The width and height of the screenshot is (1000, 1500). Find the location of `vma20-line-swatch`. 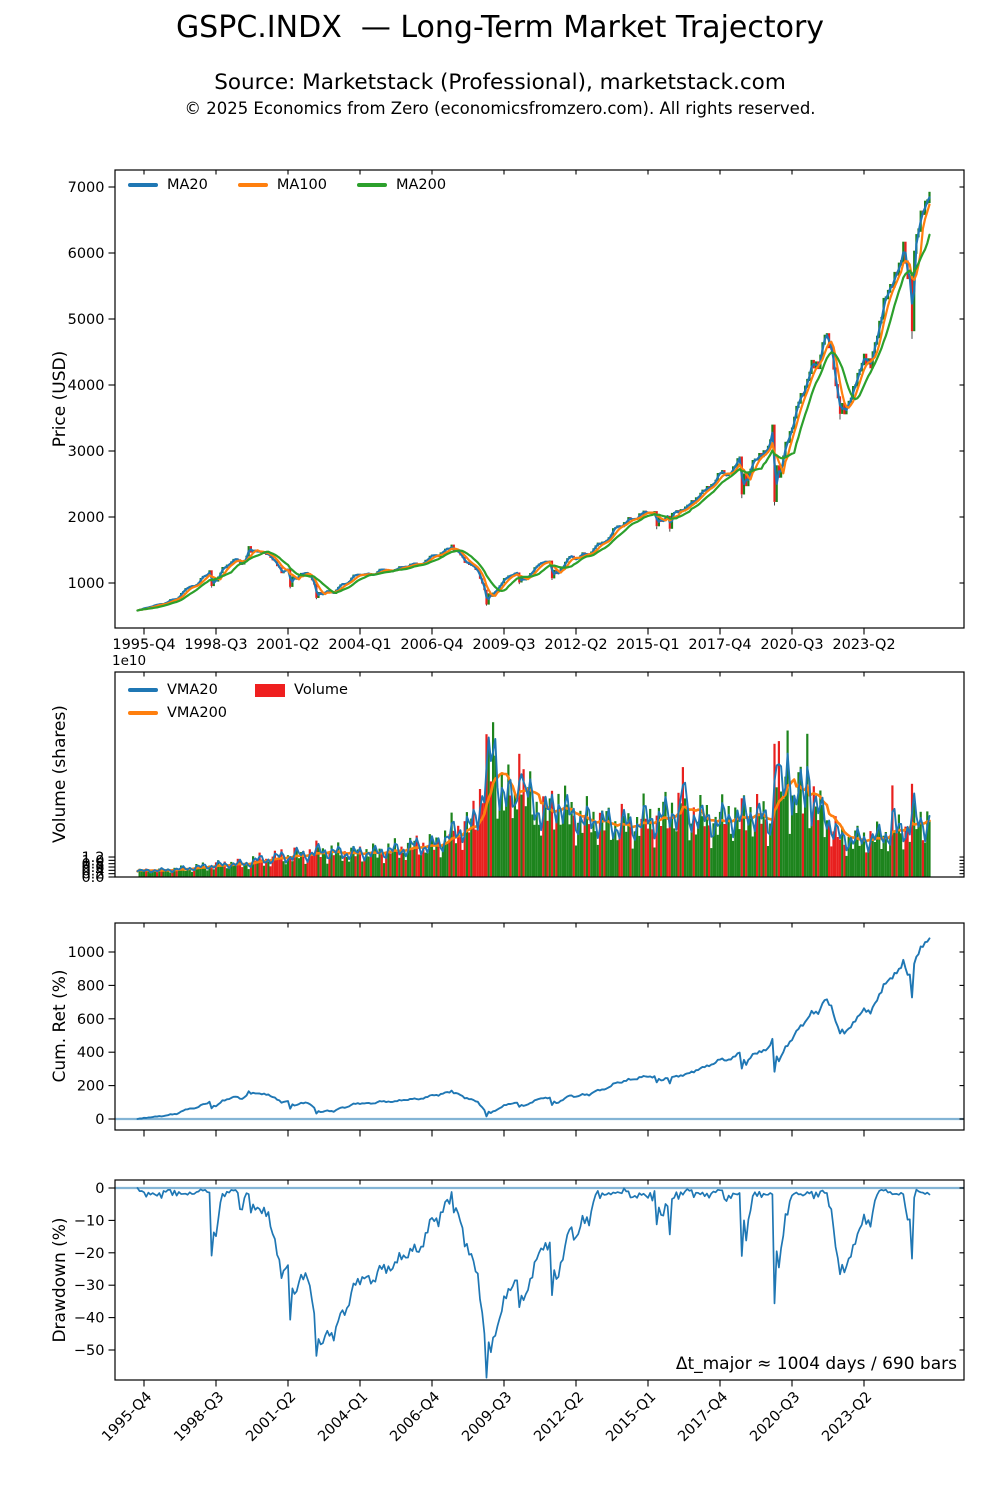

vma20-line-swatch is located at coordinates (143, 690).